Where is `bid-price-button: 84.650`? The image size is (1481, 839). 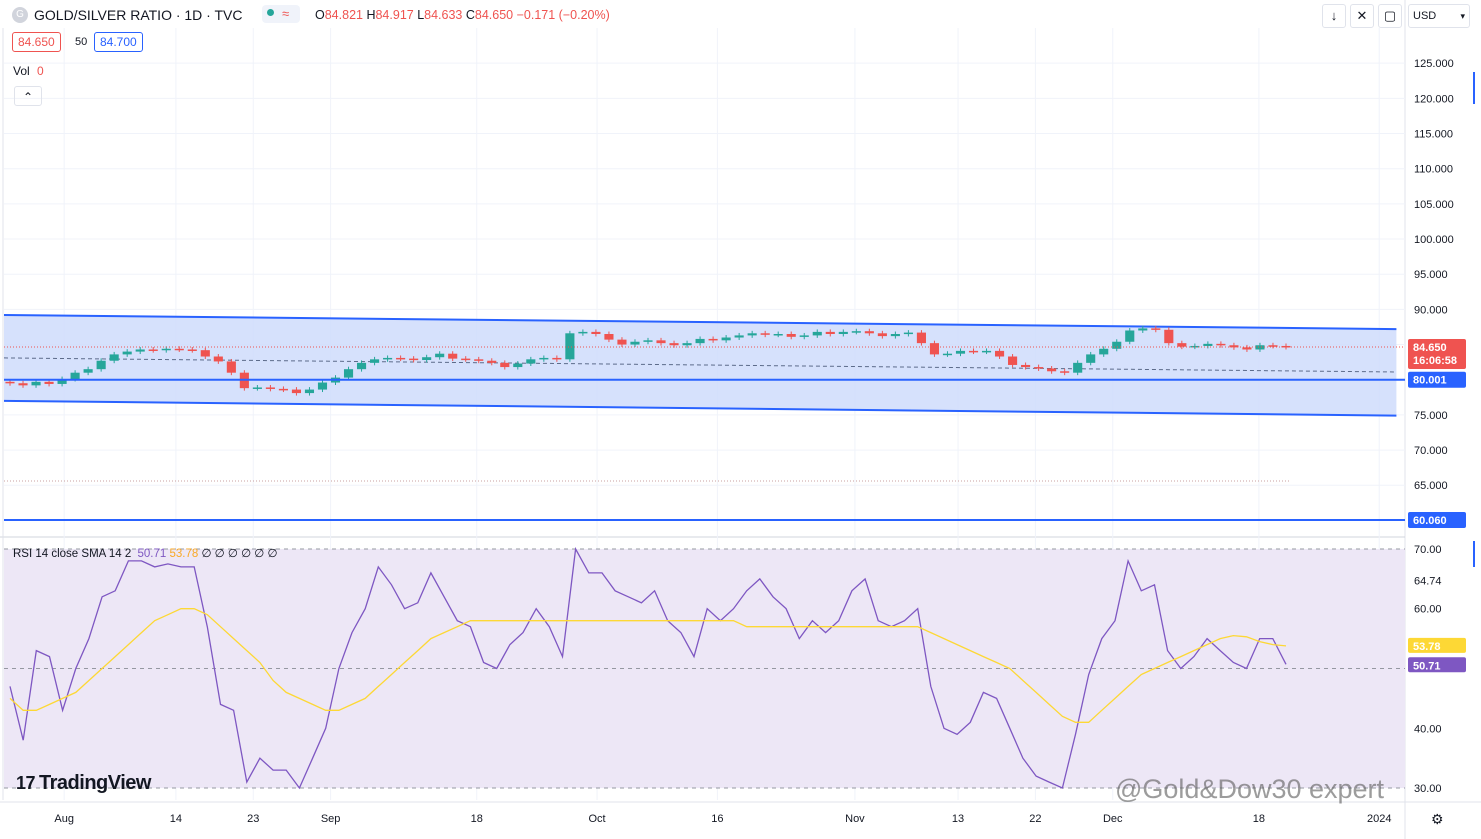 bid-price-button: 84.650 is located at coordinates (36, 42).